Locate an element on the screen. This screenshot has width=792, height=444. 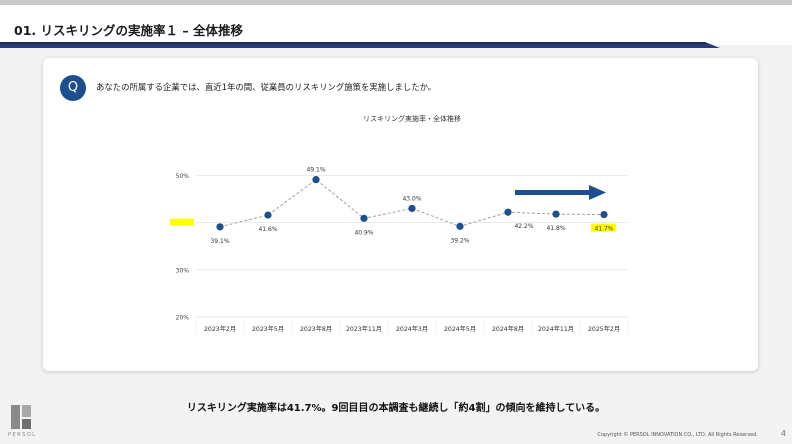
data-label: 41.7% is located at coordinates (603, 229).